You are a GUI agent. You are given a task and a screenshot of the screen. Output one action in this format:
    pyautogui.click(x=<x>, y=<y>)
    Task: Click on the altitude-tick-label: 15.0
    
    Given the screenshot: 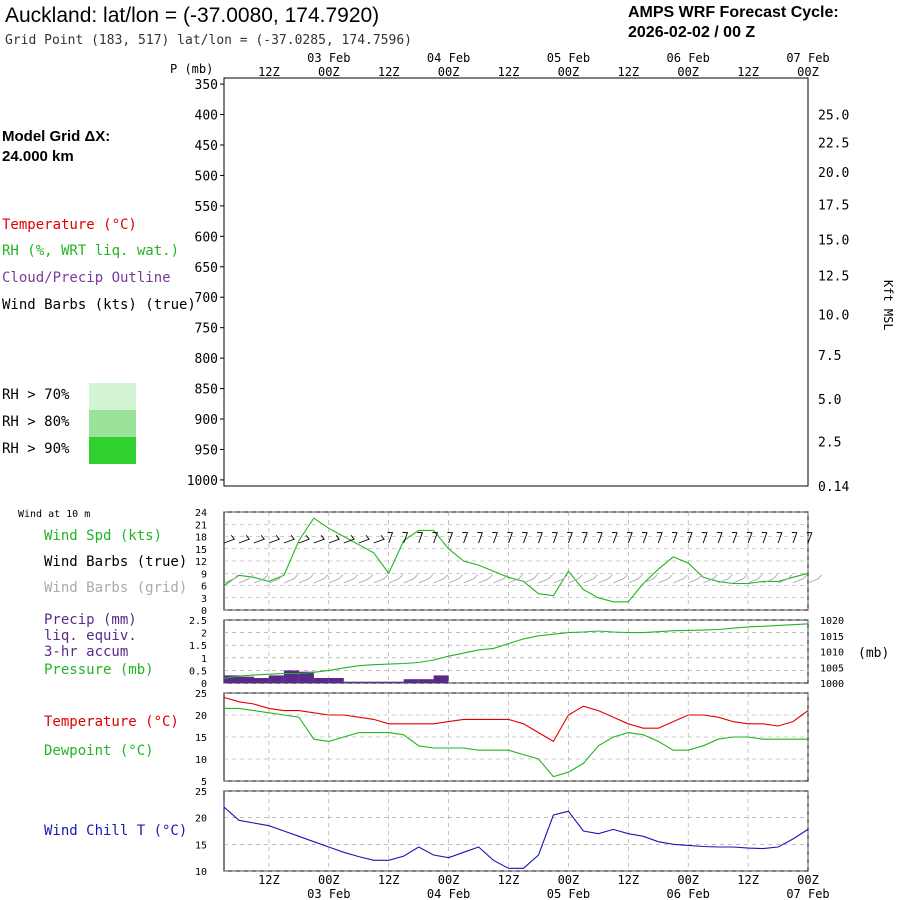 What is the action you would take?
    pyautogui.click(x=833, y=240)
    